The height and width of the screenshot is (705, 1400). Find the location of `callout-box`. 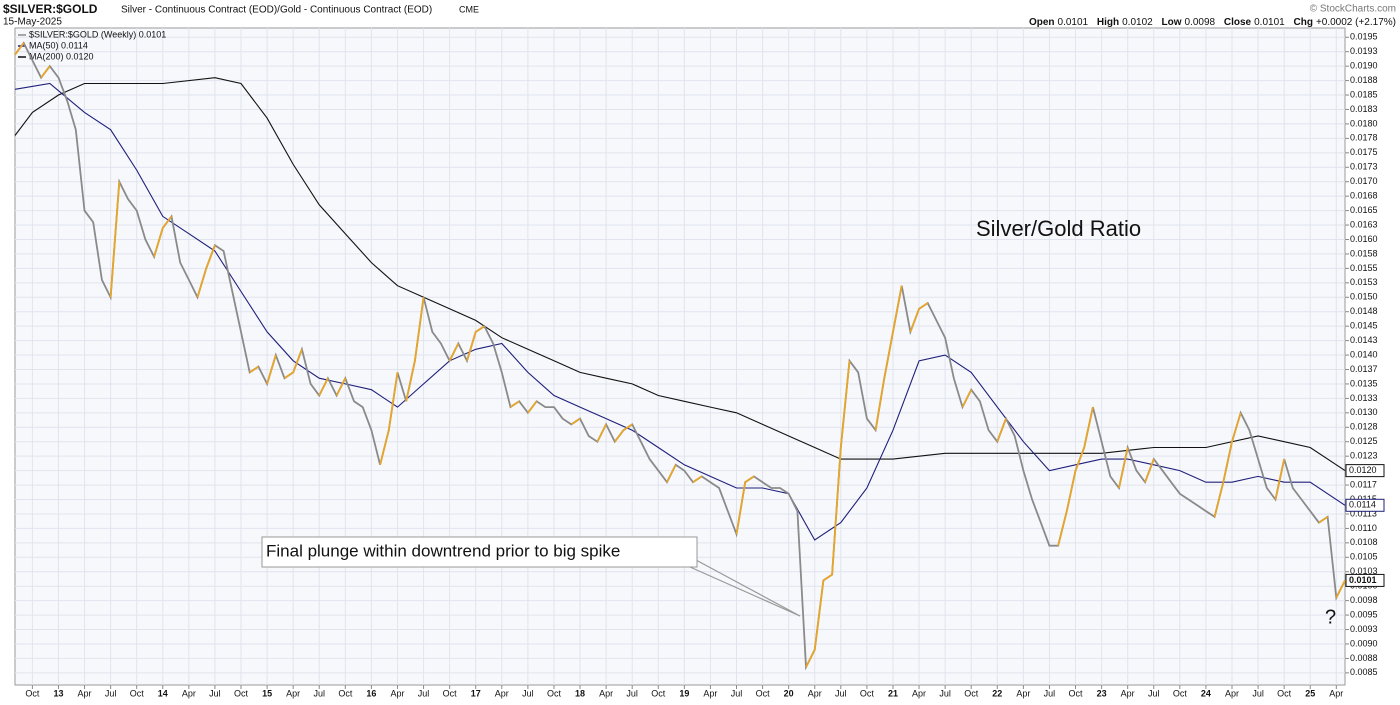

callout-box is located at coordinates (479, 552).